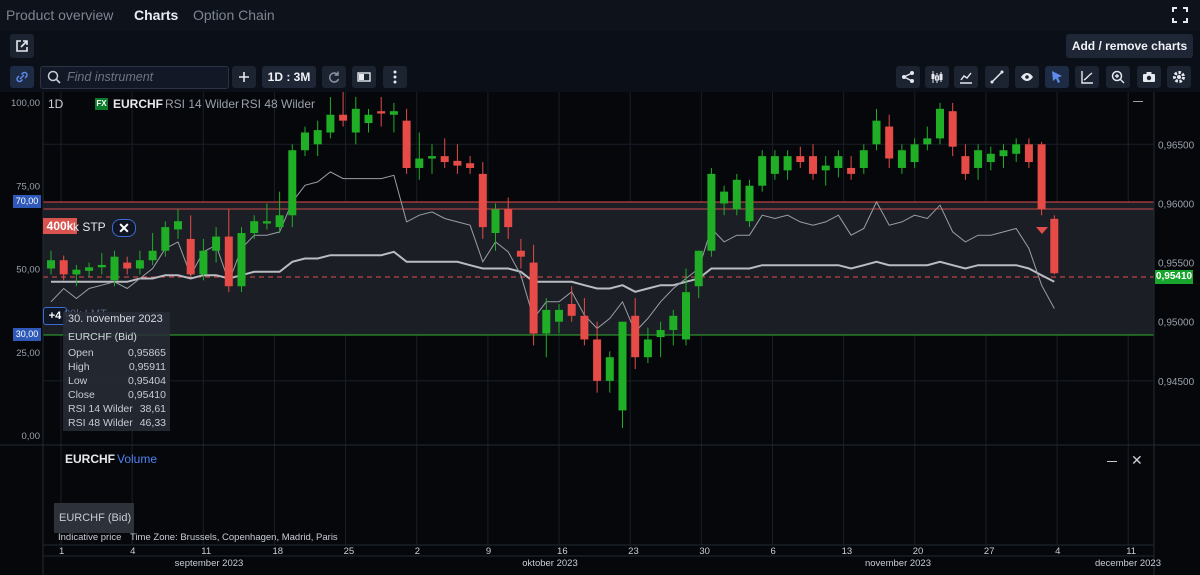 The height and width of the screenshot is (575, 1200). I want to click on tab-option-chain: Option Chain, so click(234, 15).